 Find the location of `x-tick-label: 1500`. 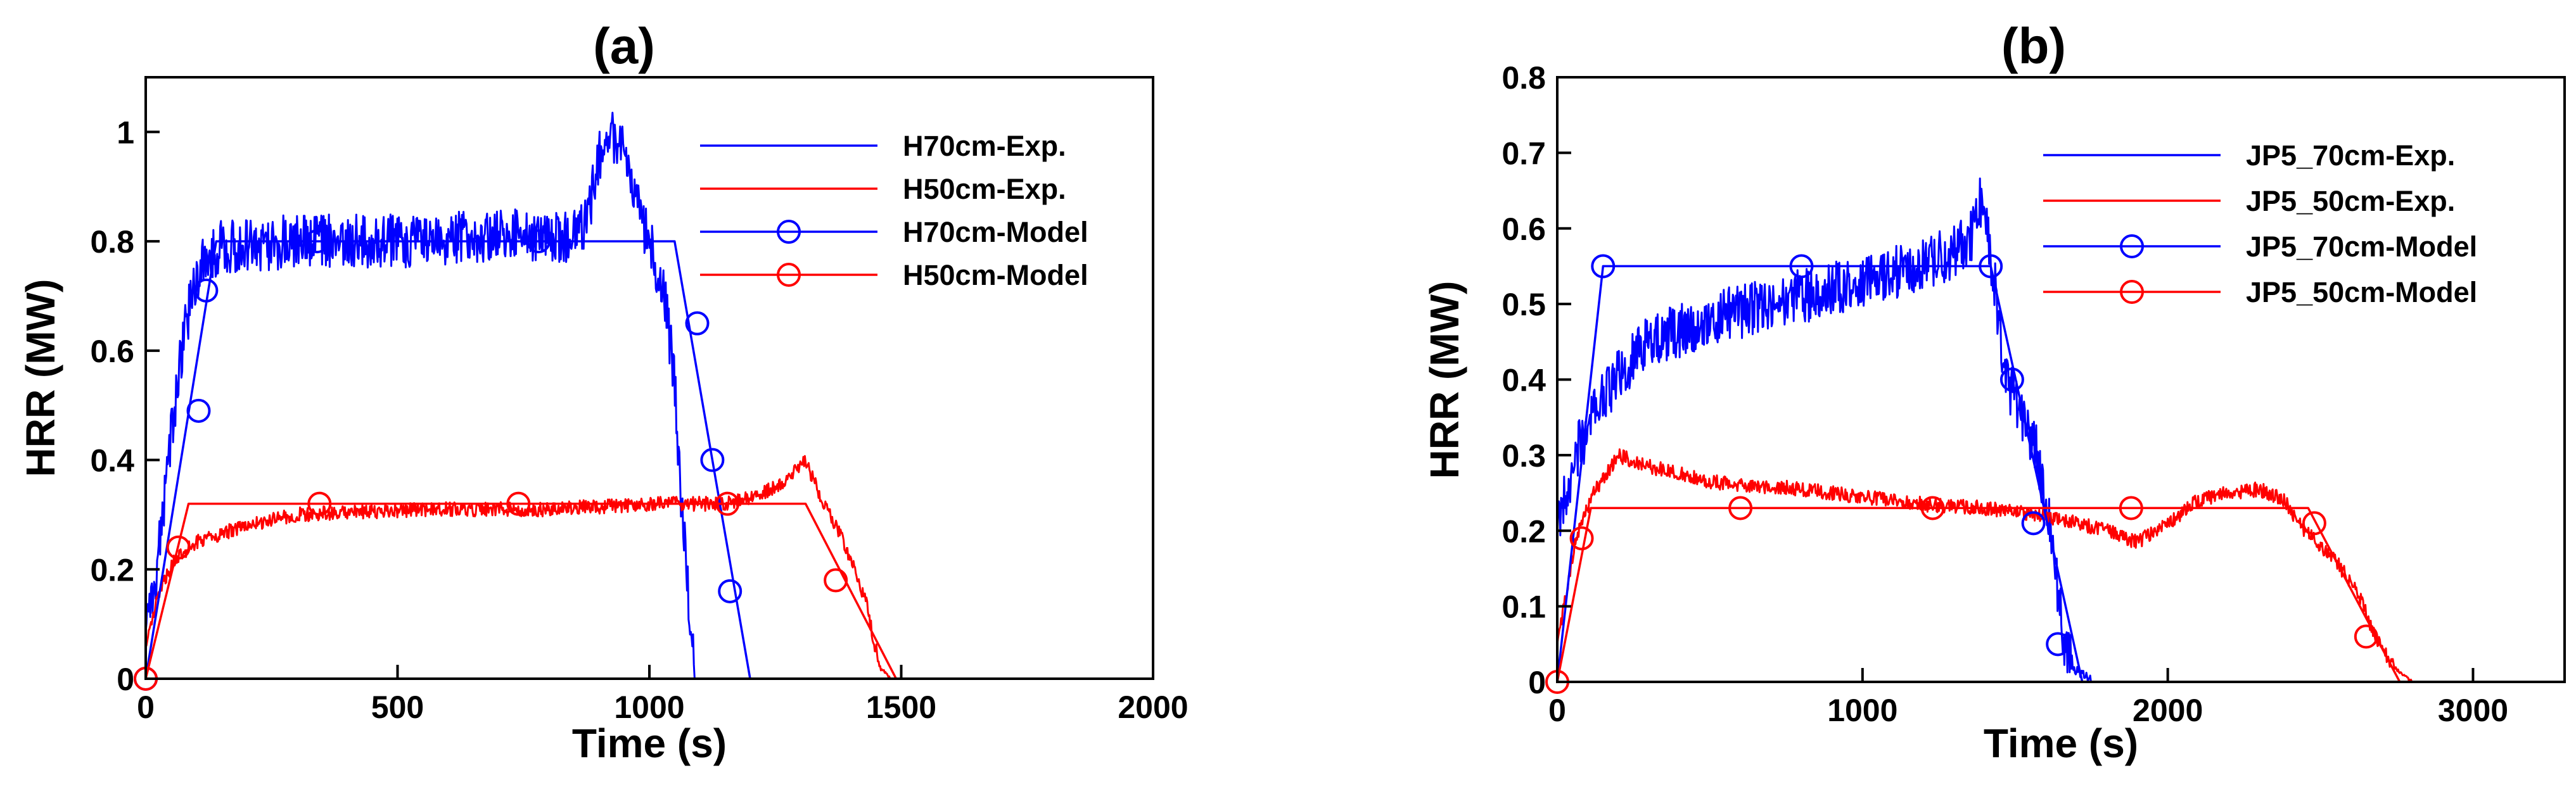

x-tick-label: 1500 is located at coordinates (901, 707).